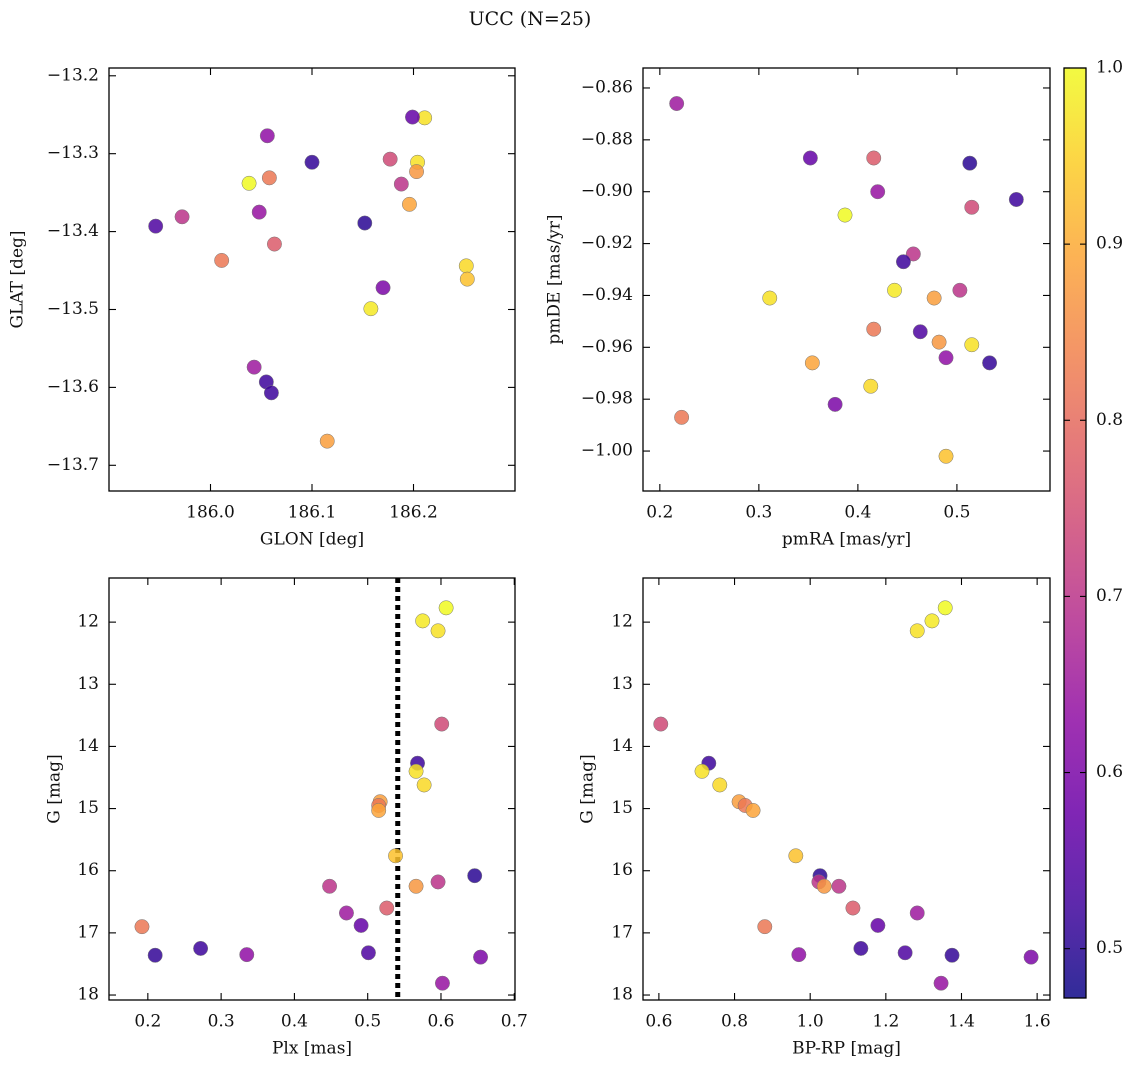 The width and height of the screenshot is (1136, 1067). What do you see at coordinates (734, 1022) in the screenshot?
I see `x-tick-label: 0.8` at bounding box center [734, 1022].